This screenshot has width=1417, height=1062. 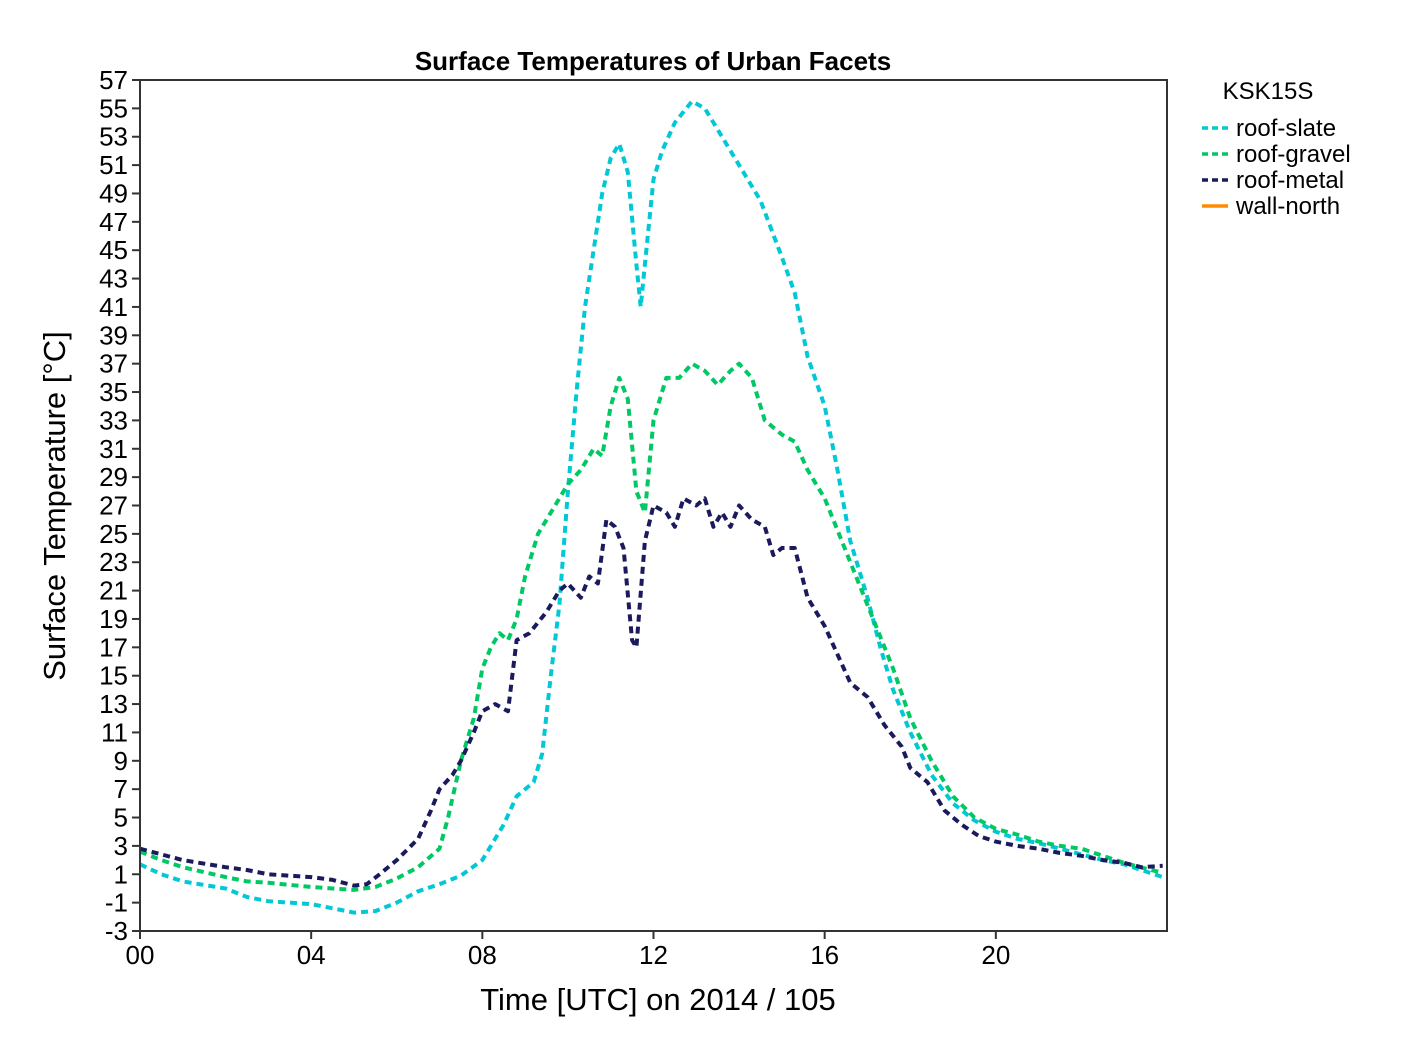 What do you see at coordinates (995, 955) in the screenshot?
I see `x-tick-label: 20` at bounding box center [995, 955].